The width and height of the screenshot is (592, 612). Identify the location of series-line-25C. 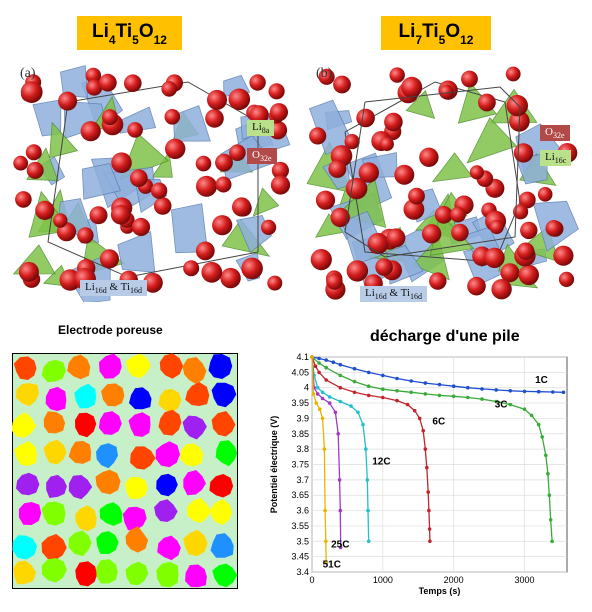
(326, 452).